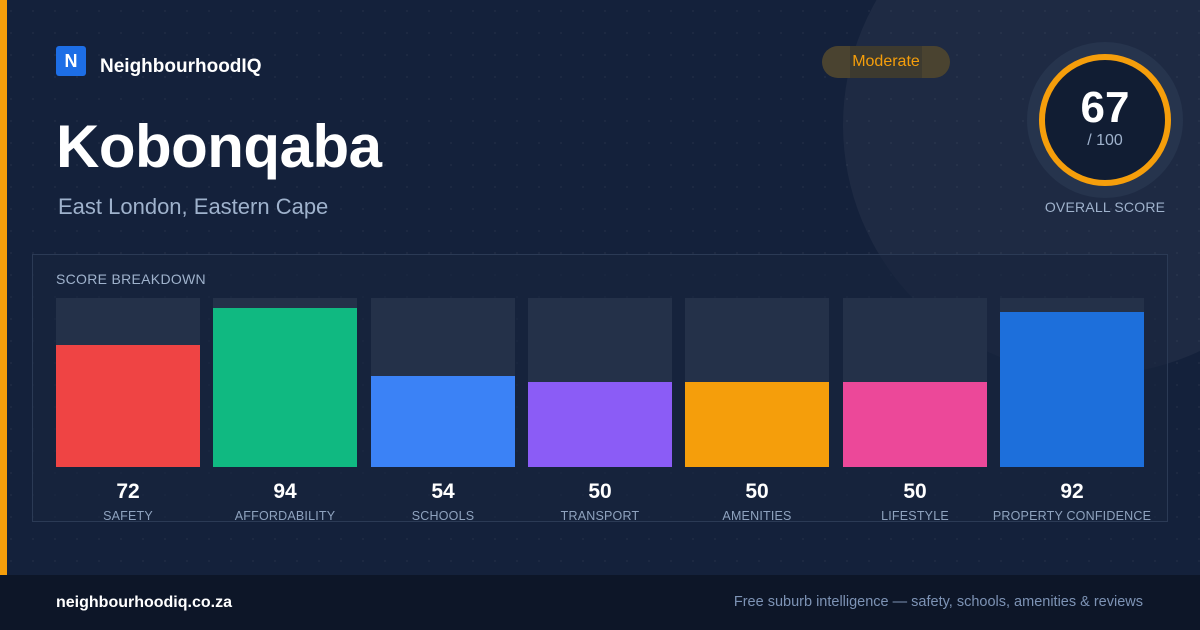 The image size is (1200, 630). Describe the element at coordinates (219, 146) in the screenshot. I see `suburb-title: Kobonqaba` at that location.